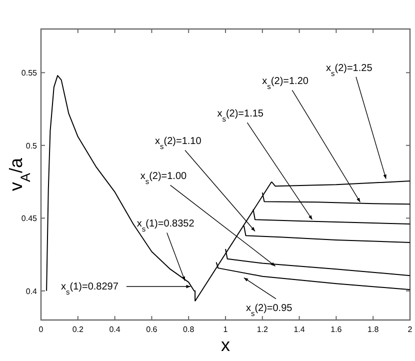 The height and width of the screenshot is (361, 415). Describe the element at coordinates (269, 310) in the screenshot. I see `annotation: x$_{s}$(2)=0.95` at that location.